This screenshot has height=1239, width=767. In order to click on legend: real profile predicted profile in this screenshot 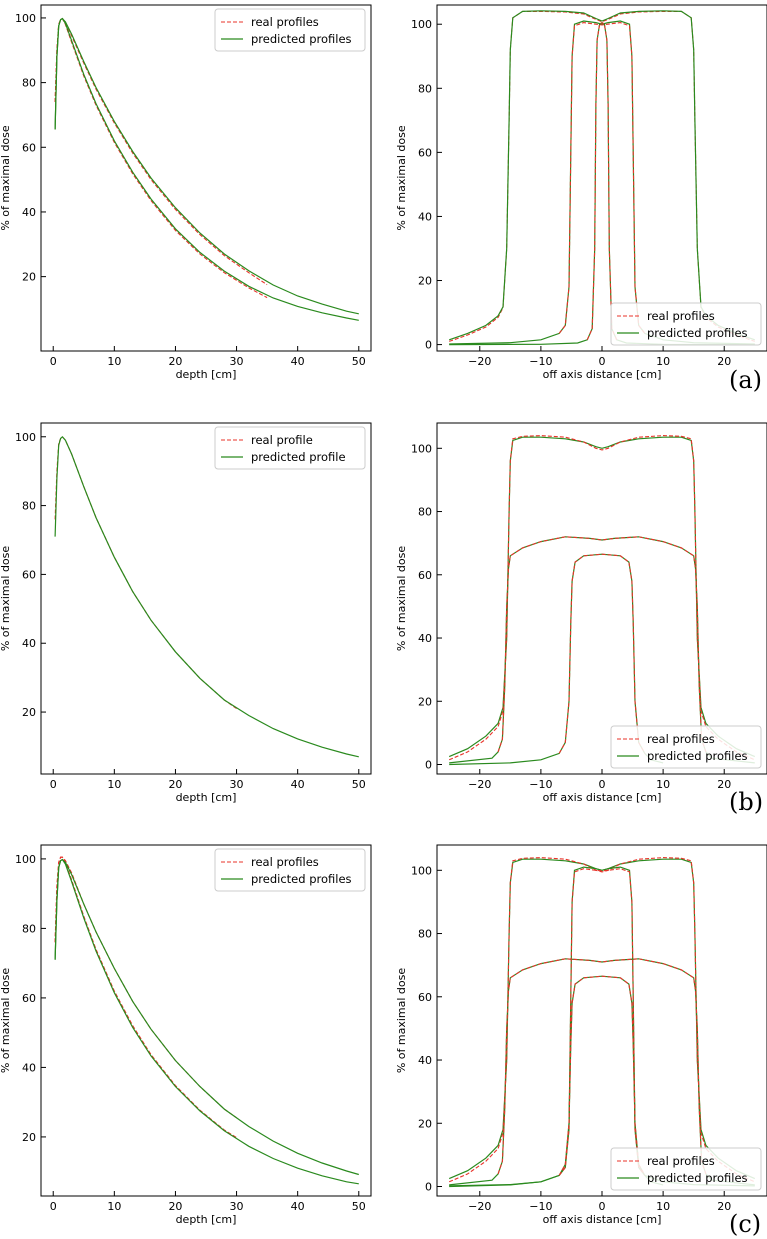, I will do `click(290, 448)`.